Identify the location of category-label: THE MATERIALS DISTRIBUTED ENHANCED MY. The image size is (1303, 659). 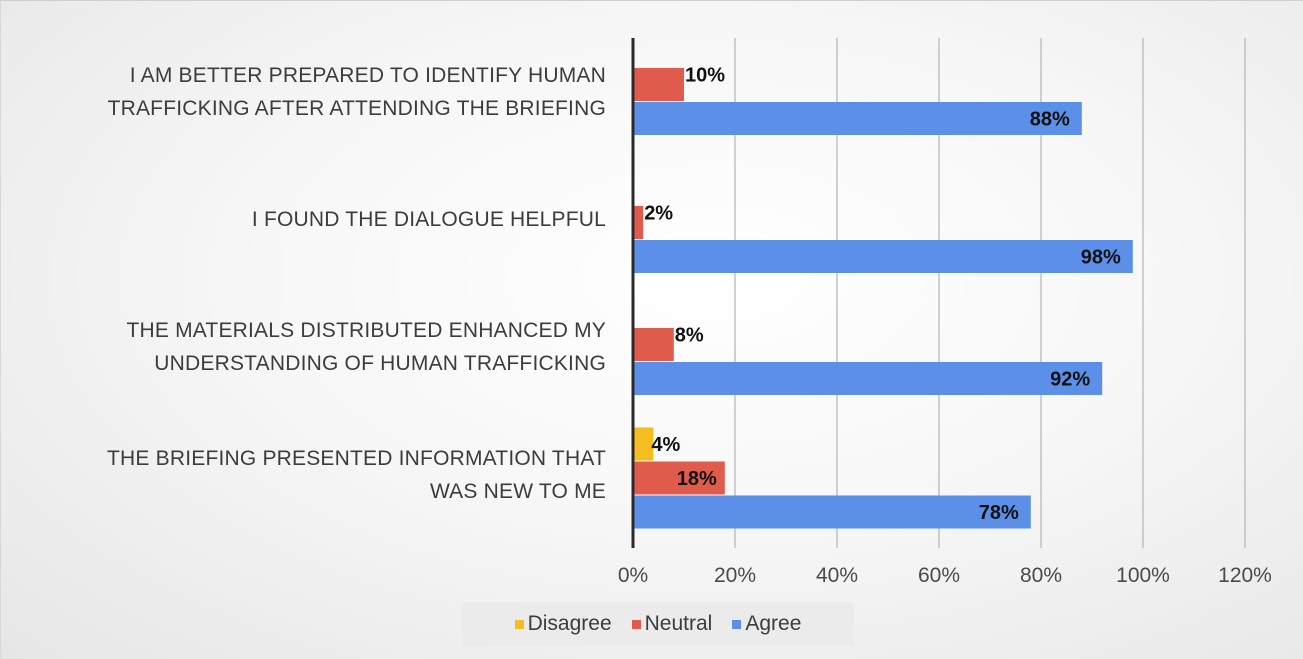
(366, 330).